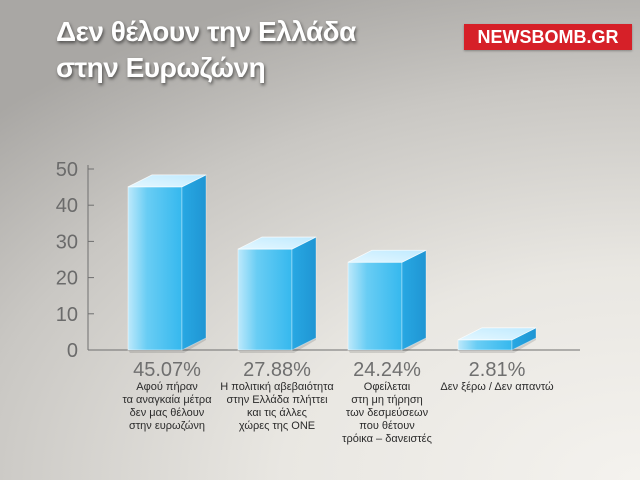 This screenshot has width=640, height=480. Describe the element at coordinates (277, 400) in the screenshot. I see `category-label-line: στην Ελλάδα πλήττει` at that location.